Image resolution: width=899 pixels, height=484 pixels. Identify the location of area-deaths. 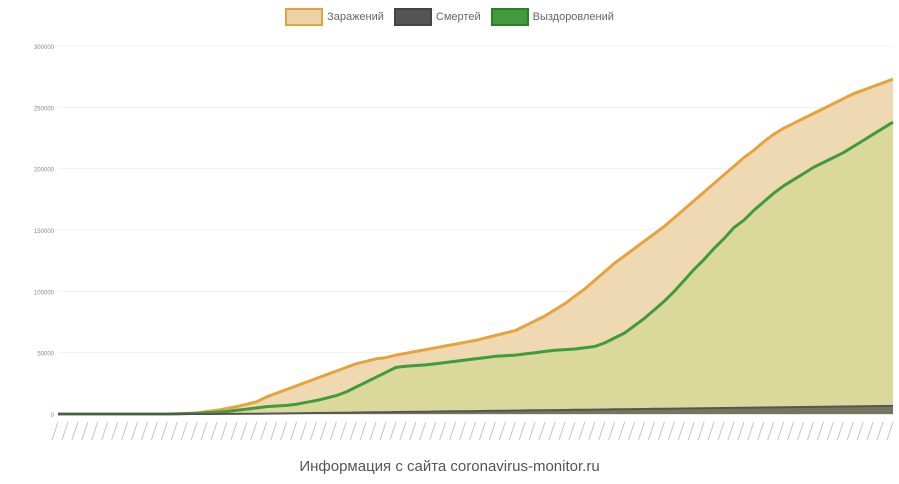
(475, 409).